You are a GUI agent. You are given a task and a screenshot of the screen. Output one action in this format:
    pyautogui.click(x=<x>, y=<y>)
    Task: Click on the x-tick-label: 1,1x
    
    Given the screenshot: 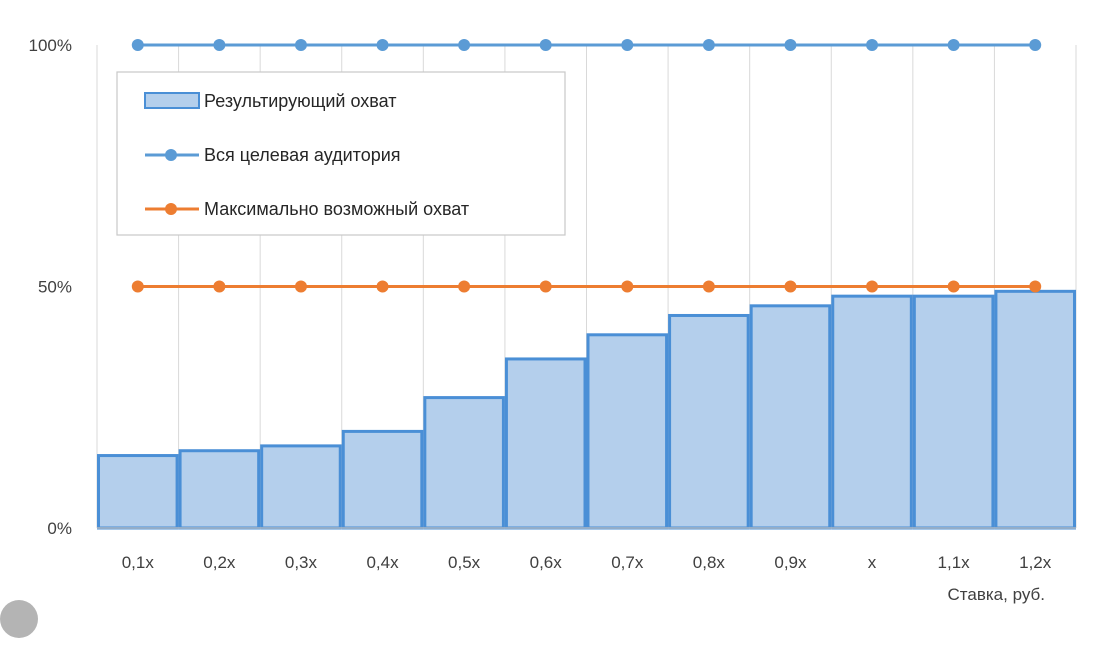 What is the action you would take?
    pyautogui.click(x=954, y=562)
    